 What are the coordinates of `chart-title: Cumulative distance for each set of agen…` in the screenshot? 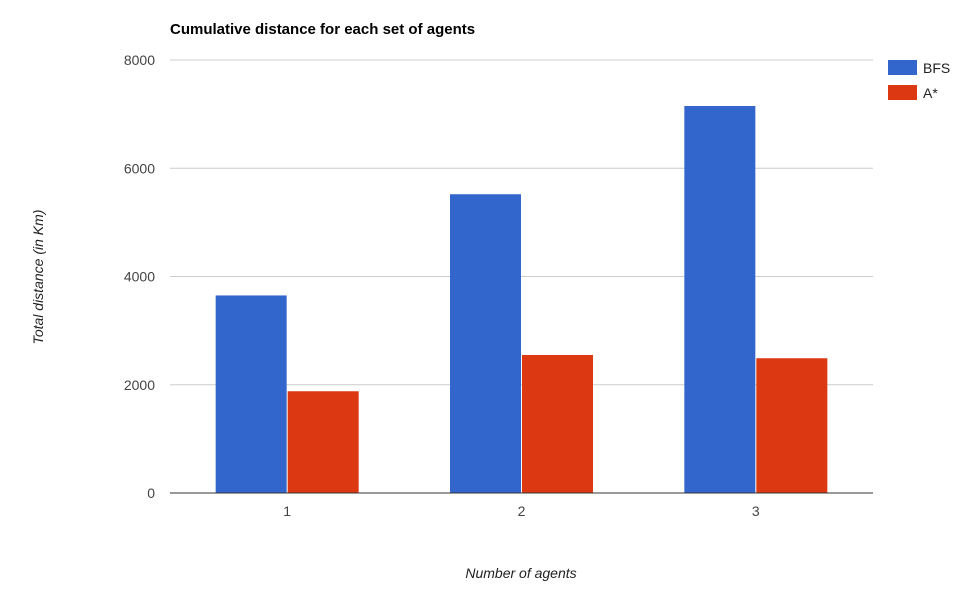 It's located at (322, 29).